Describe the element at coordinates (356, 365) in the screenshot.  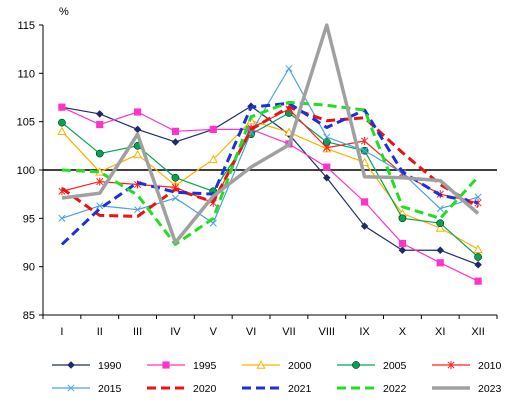
I see `legend-marker-2005` at that location.